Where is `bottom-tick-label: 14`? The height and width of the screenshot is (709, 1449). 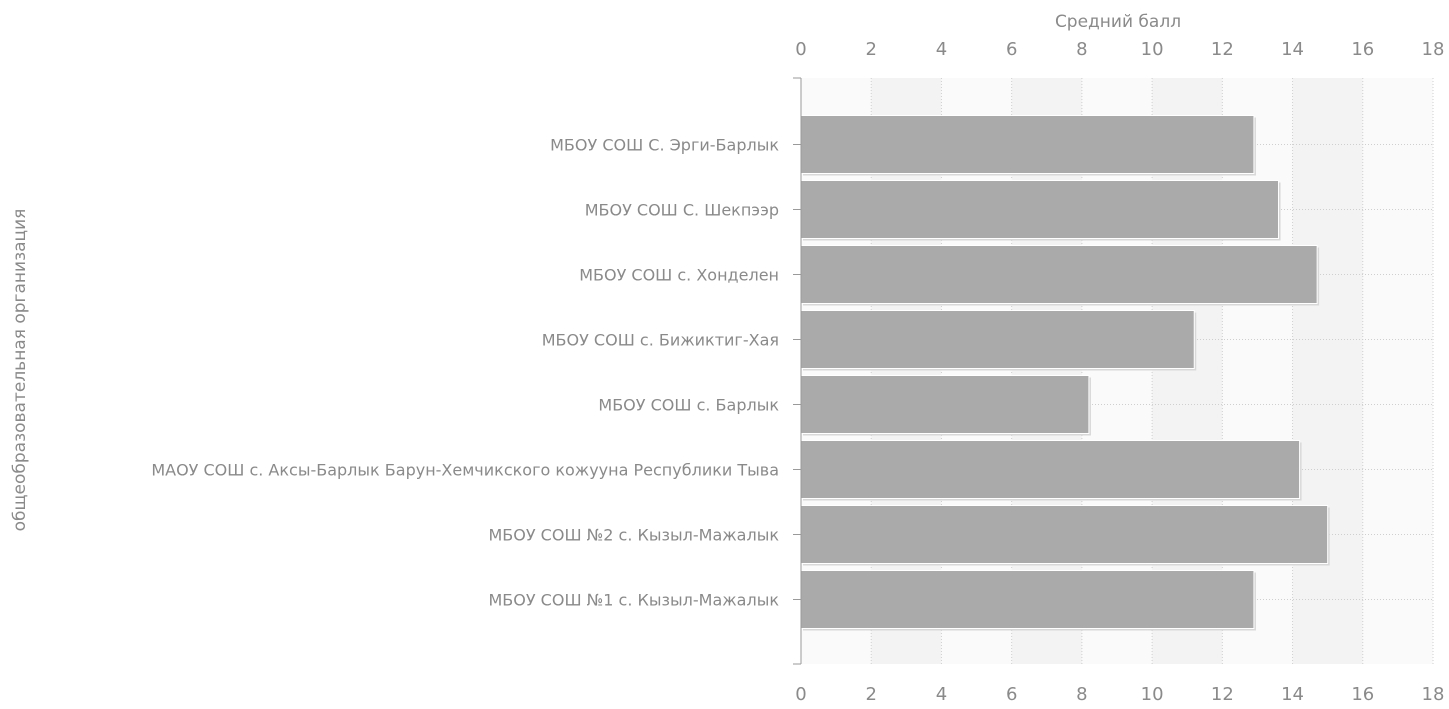
bottom-tick-label: 14 is located at coordinates (1292, 694).